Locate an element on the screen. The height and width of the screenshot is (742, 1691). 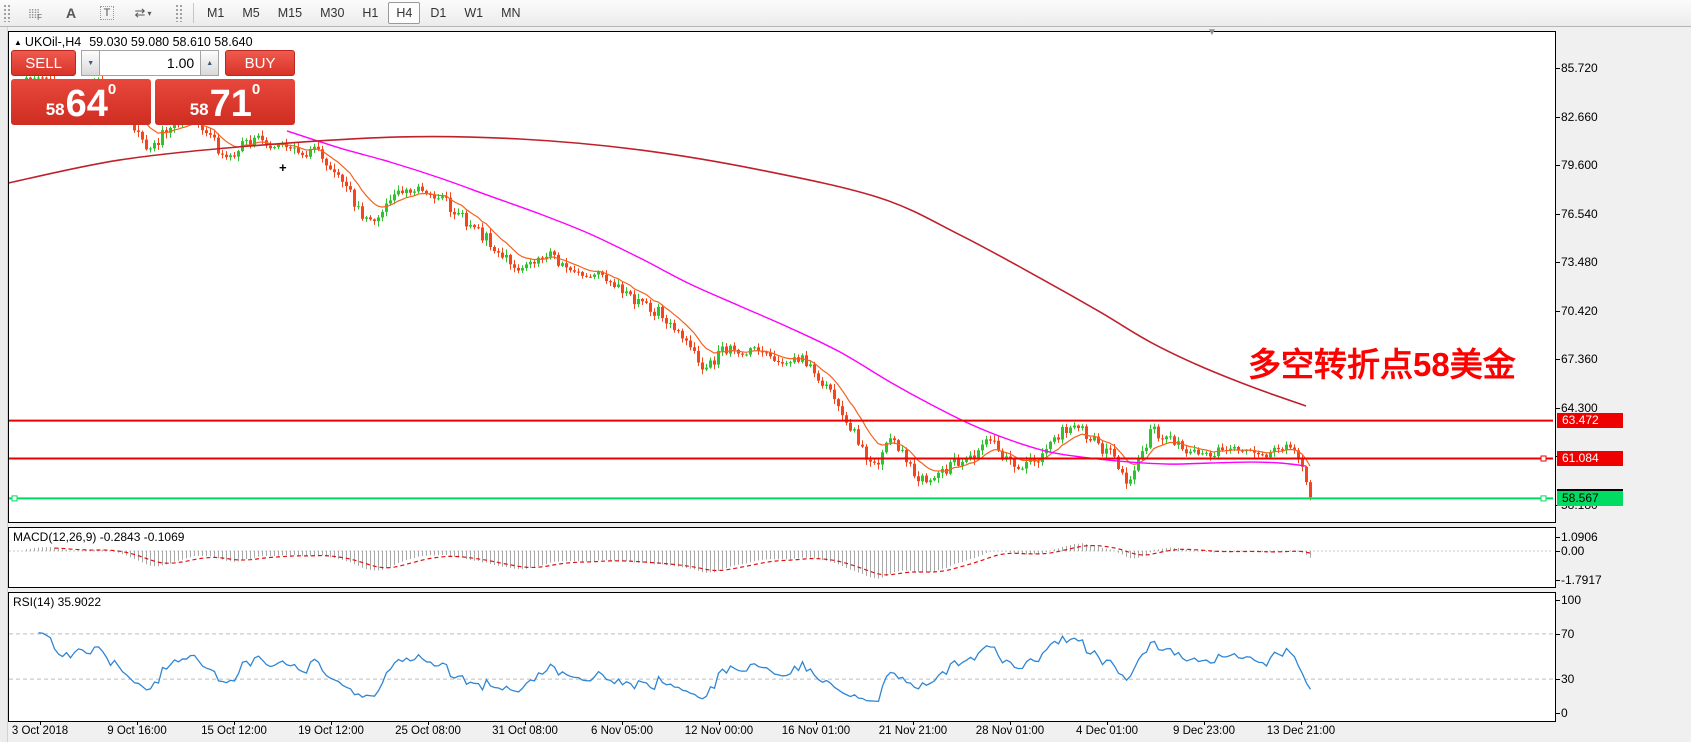
sell-price-small: 58 is located at coordinates (55, 109).